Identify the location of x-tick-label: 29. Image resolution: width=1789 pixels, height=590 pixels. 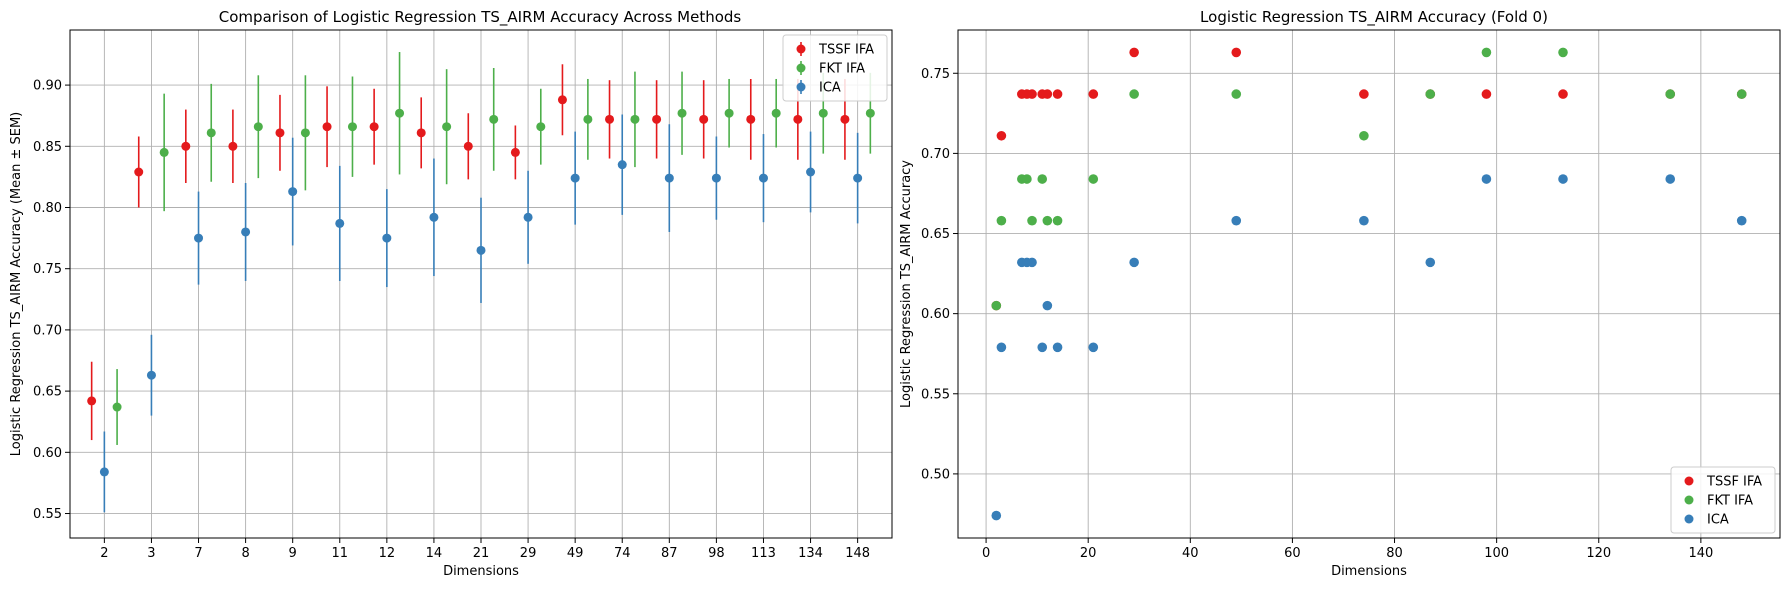
(528, 553).